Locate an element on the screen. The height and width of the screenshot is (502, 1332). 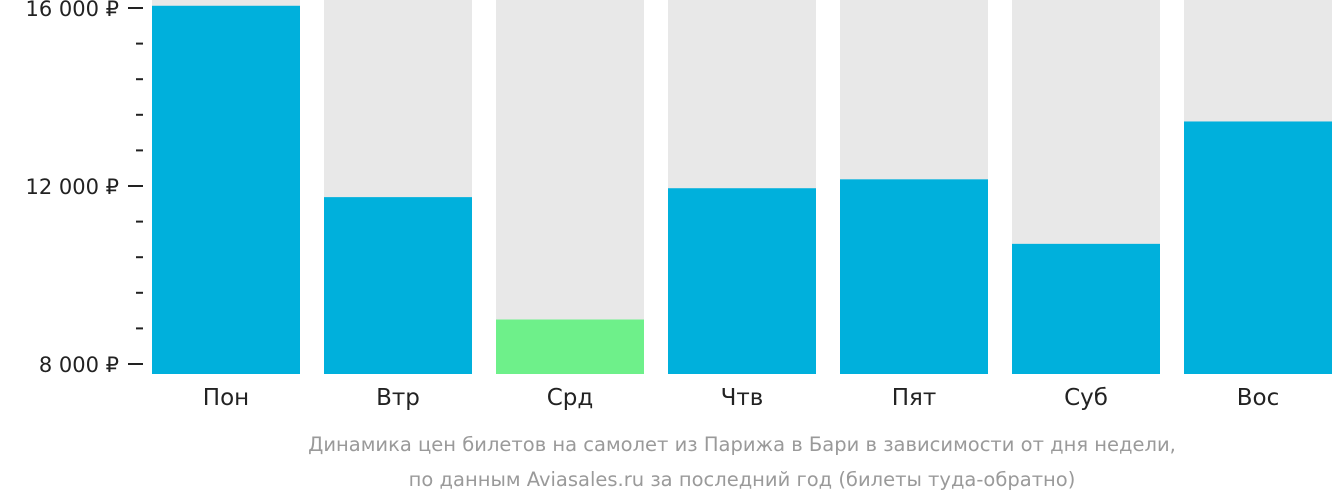
bar-lowest-price is located at coordinates (570, 346).